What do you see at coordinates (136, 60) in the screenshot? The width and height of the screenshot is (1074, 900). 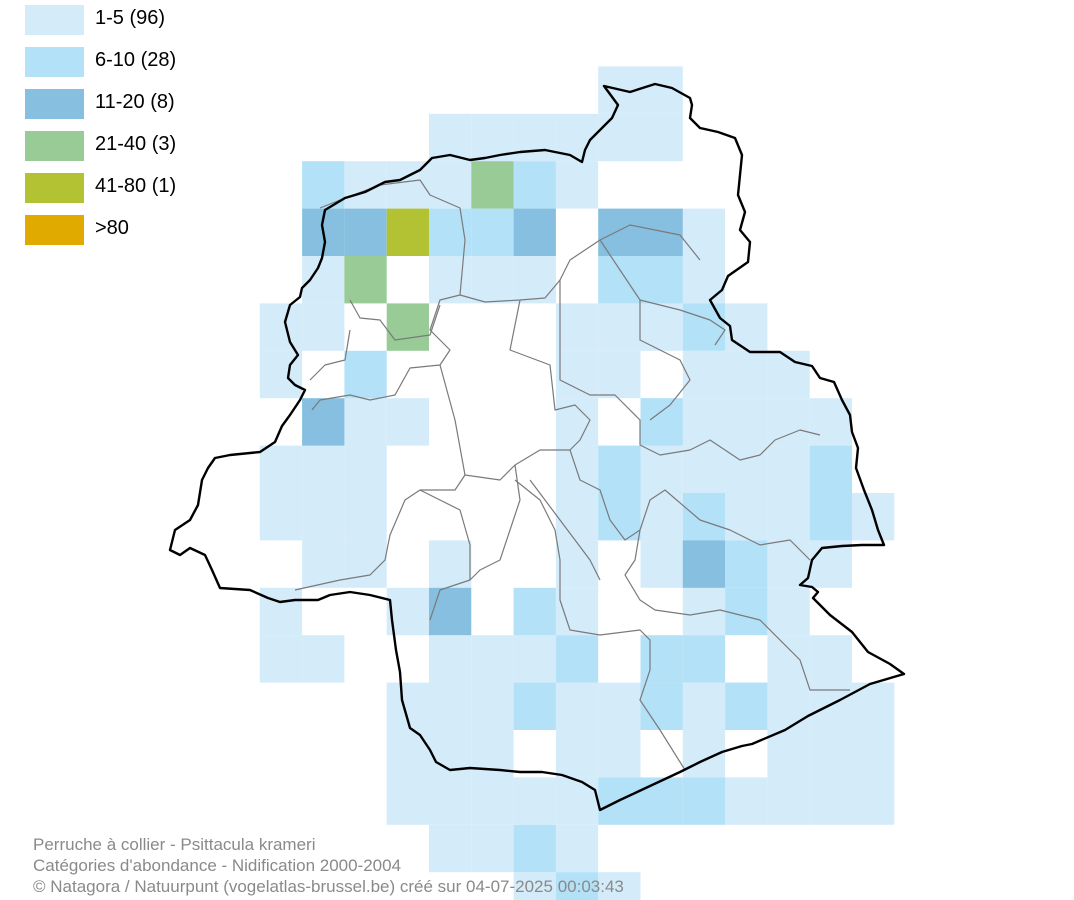 I see `legend-label: 6-10 (28)` at bounding box center [136, 60].